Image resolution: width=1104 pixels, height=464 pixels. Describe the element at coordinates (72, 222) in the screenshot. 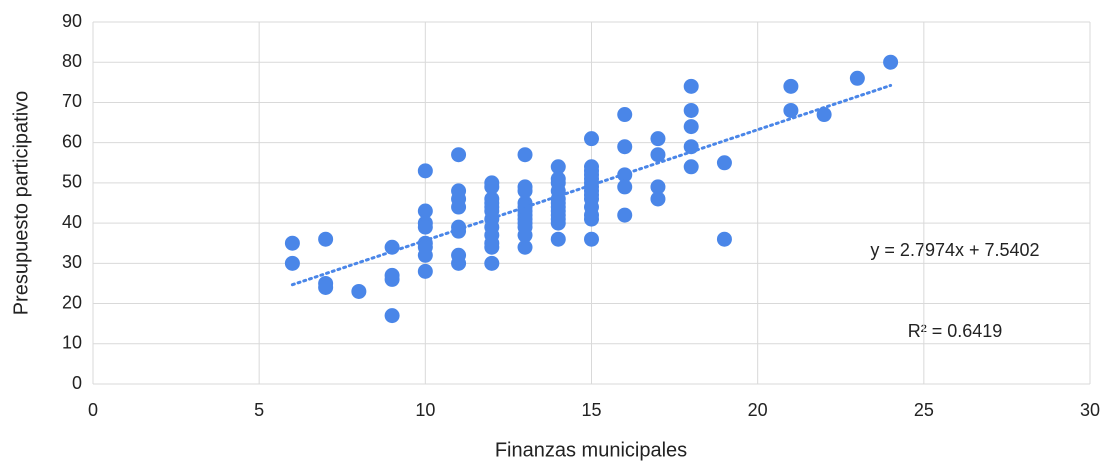

I see `y-tick-label: 40` at that location.